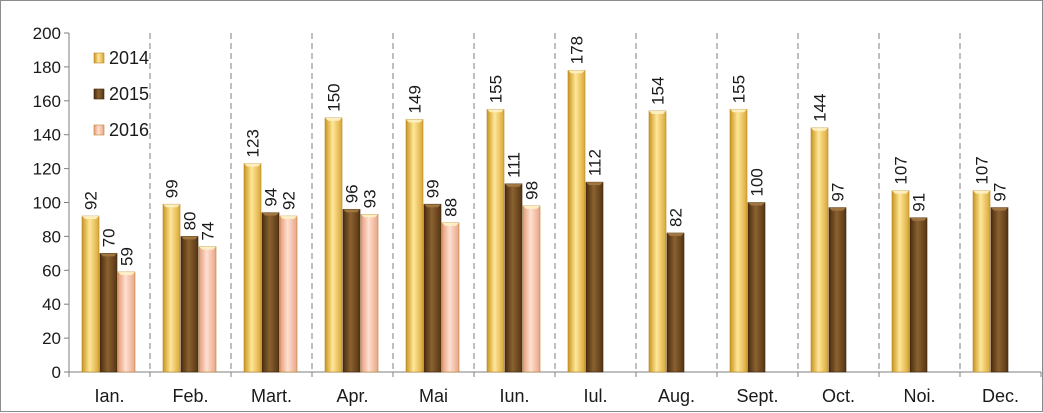  I want to click on x-category-label: Apr., so click(352, 396).